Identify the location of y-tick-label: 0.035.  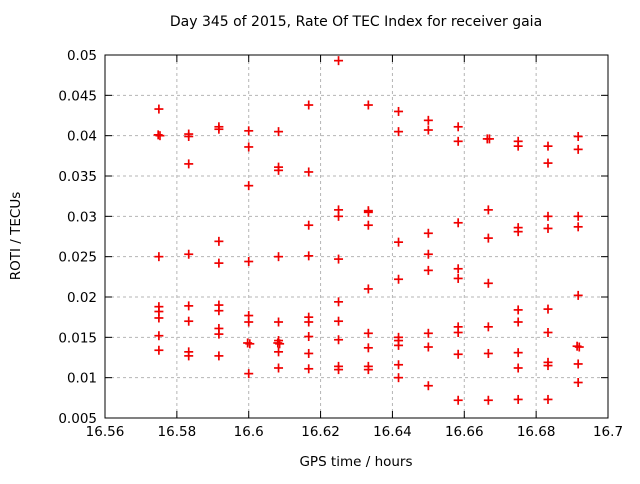
(77, 177).